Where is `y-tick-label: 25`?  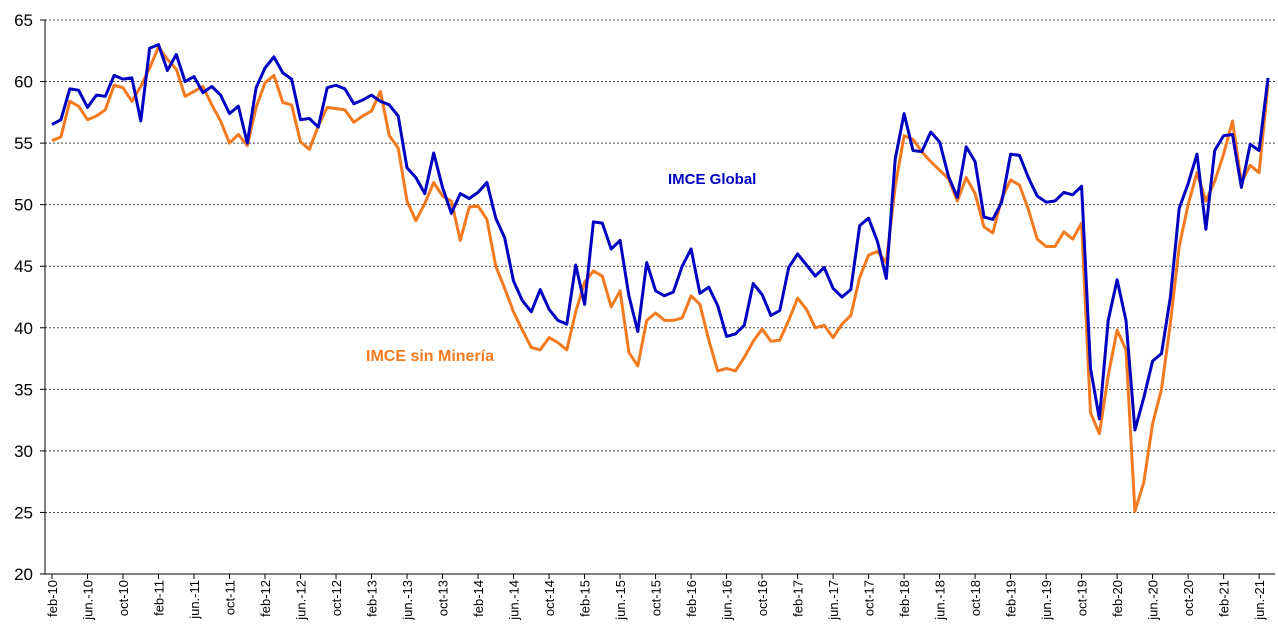
y-tick-label: 25 is located at coordinates (23, 512).